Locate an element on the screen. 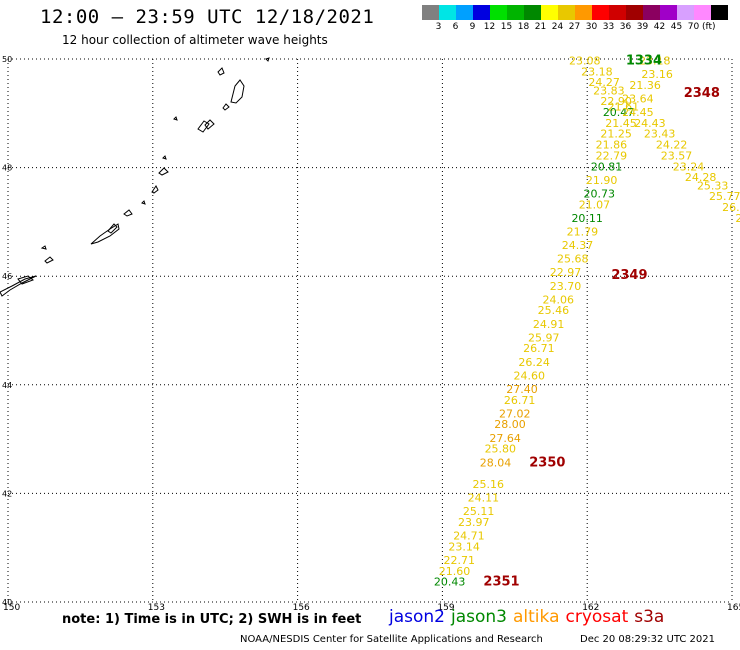 The width and height of the screenshot is (740, 650). lon-tick-label: 159 is located at coordinates (445, 608).